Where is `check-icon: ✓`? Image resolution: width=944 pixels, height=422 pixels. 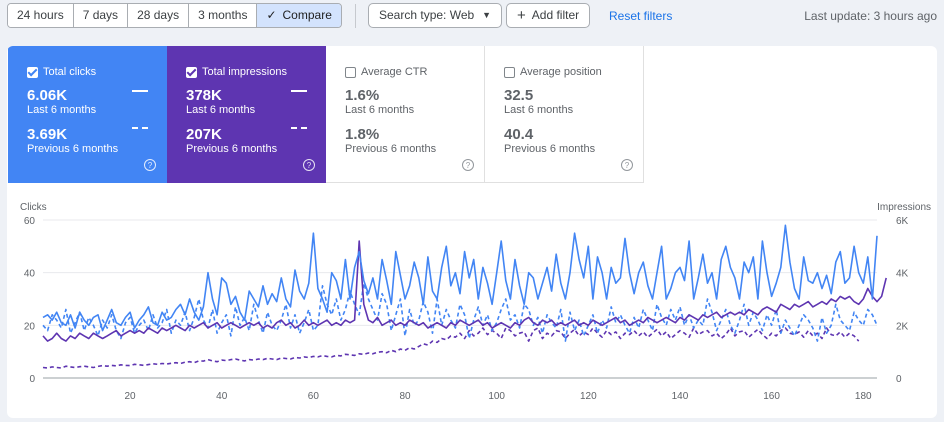 check-icon: ✓ is located at coordinates (271, 15).